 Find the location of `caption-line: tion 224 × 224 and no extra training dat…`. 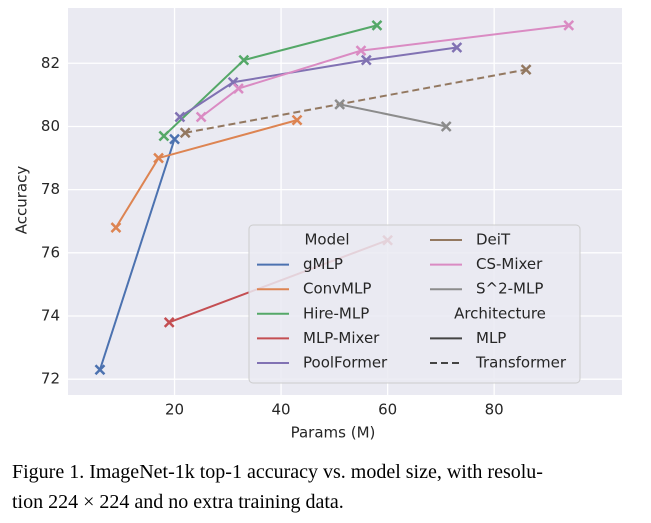

caption-line: tion 224 × 224 and no extra training dat… is located at coordinates (178, 502).